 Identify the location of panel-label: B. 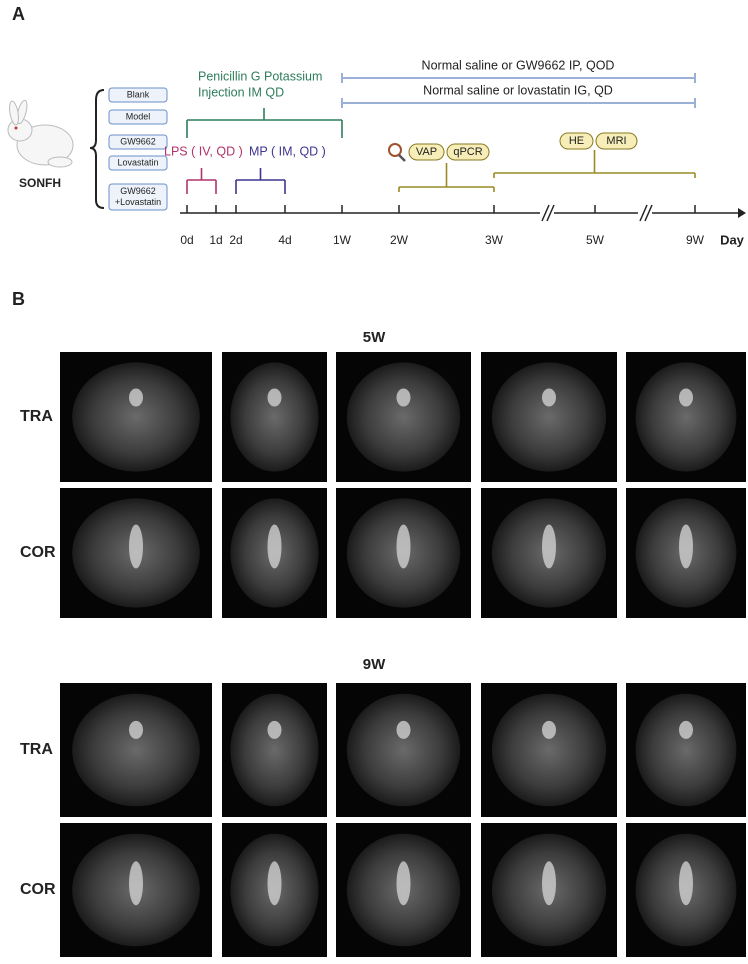
(18, 299).